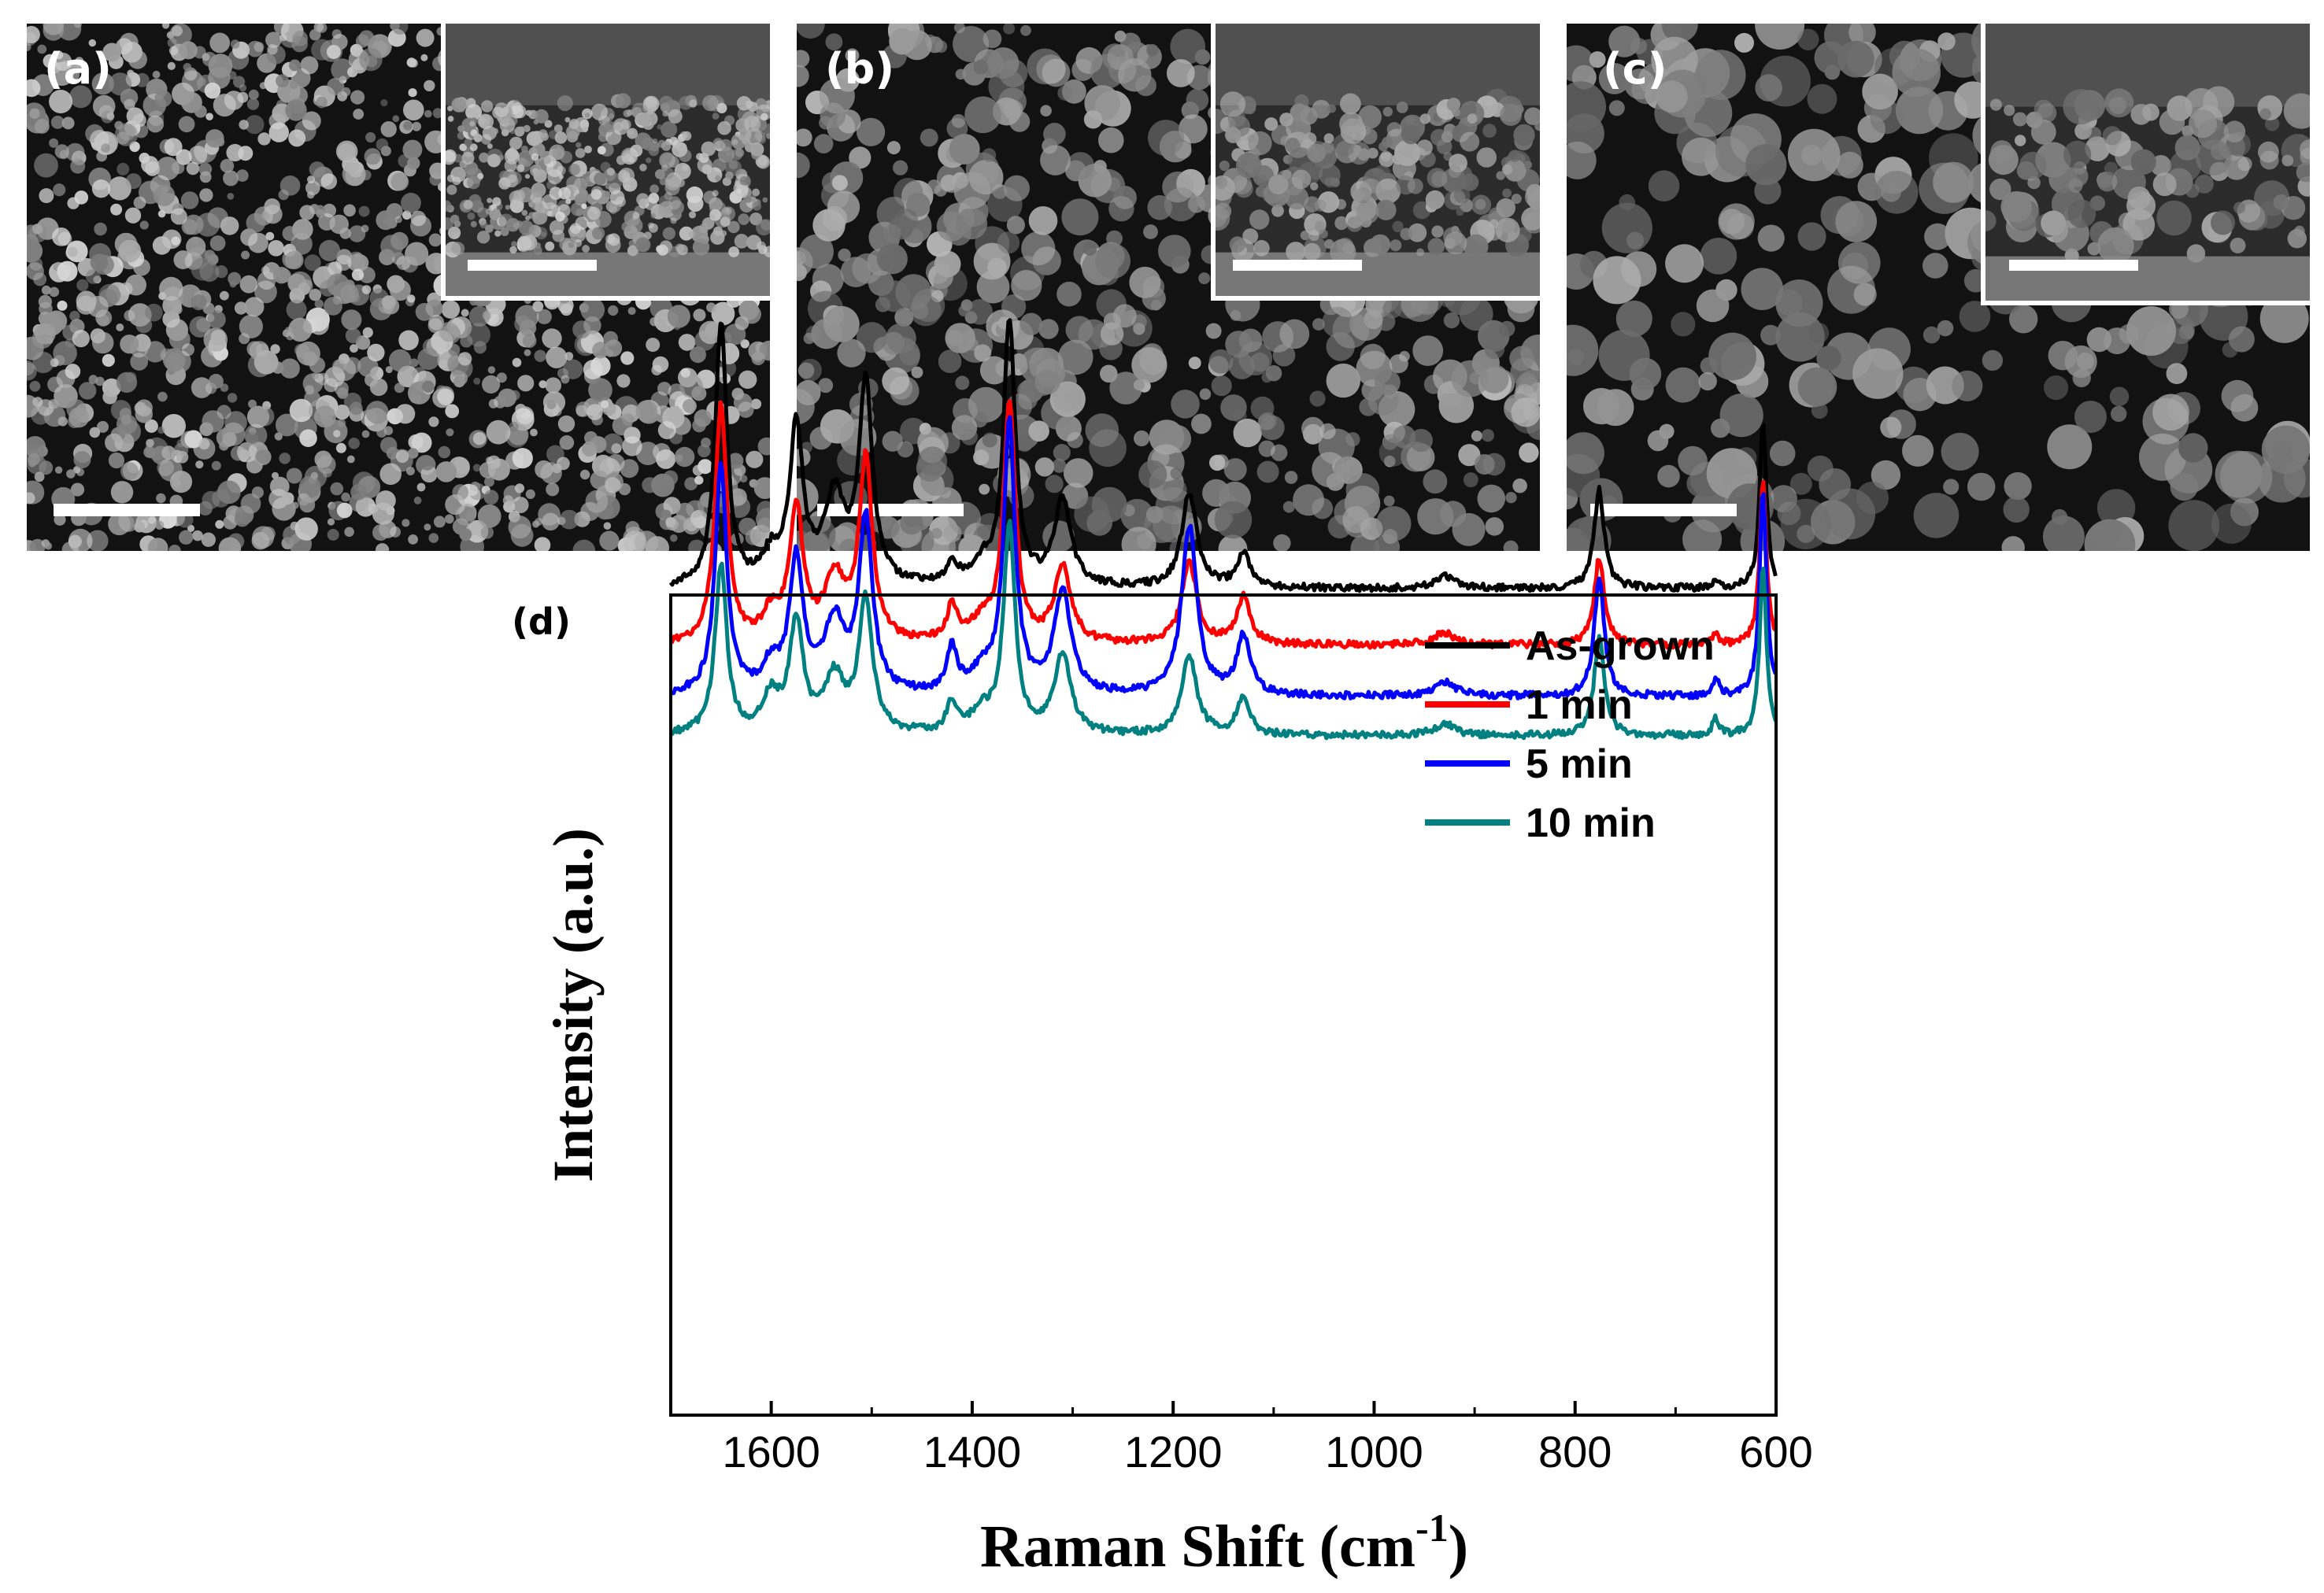  Describe the element at coordinates (1776, 1452) in the screenshot. I see `x-tick-label: 600` at that location.